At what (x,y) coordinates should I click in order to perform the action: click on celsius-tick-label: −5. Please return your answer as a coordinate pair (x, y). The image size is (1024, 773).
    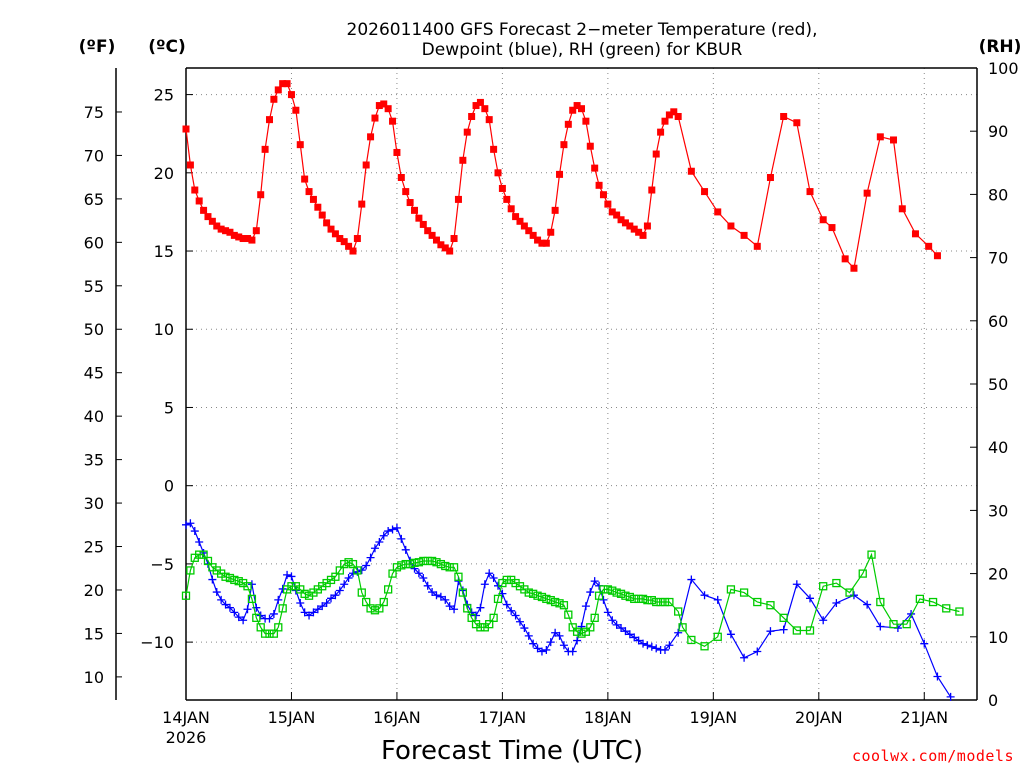
    Looking at the image, I should click on (162, 564).